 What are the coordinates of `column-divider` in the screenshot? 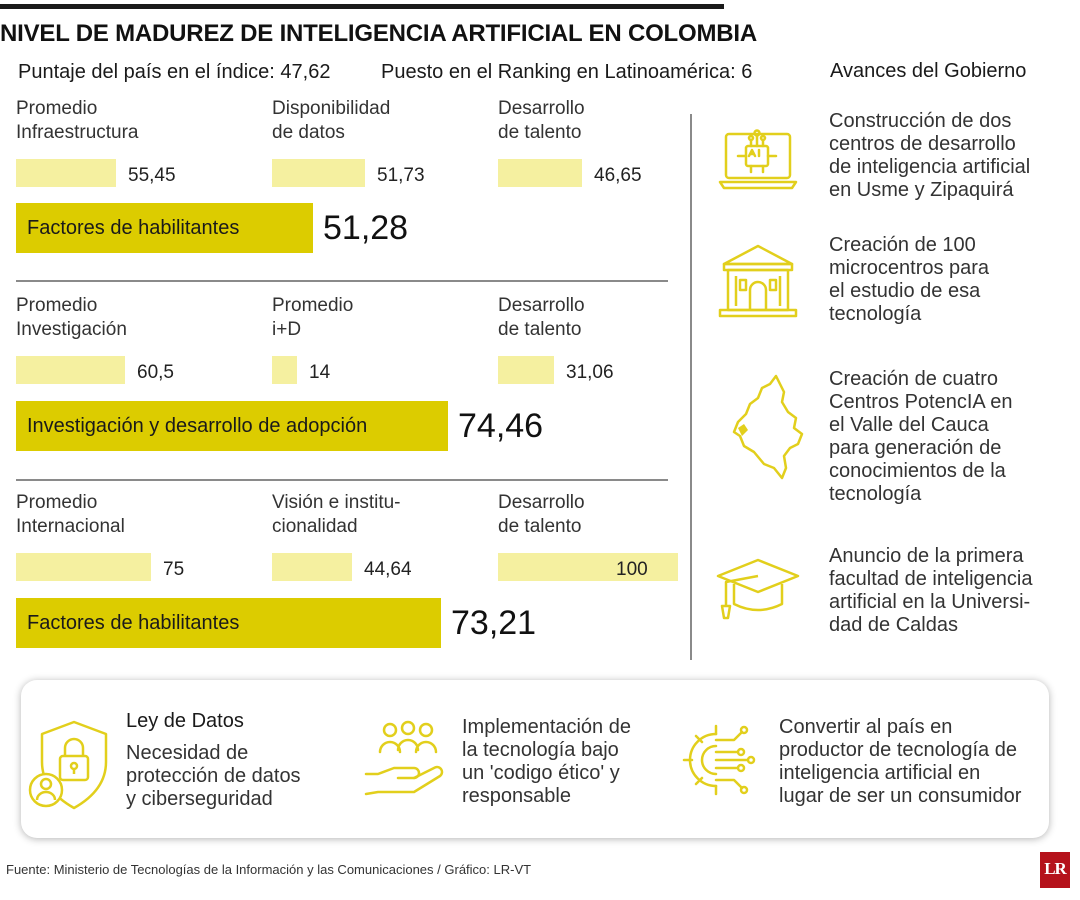 It's located at (691, 387).